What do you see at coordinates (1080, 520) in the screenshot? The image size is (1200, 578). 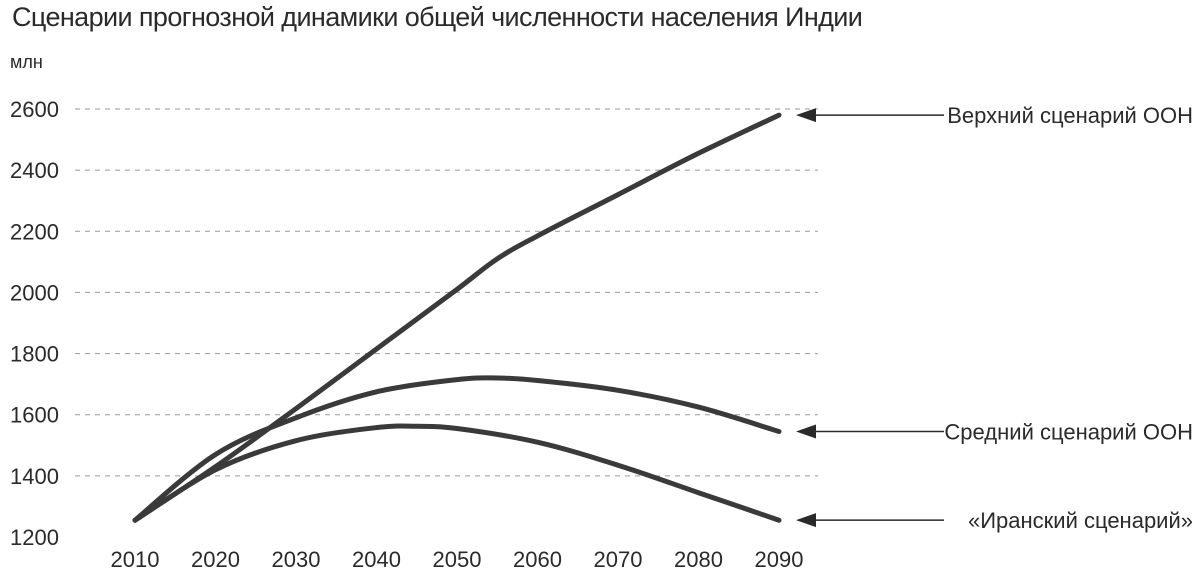 I see `series-label: «Иранский сценарий»` at bounding box center [1080, 520].